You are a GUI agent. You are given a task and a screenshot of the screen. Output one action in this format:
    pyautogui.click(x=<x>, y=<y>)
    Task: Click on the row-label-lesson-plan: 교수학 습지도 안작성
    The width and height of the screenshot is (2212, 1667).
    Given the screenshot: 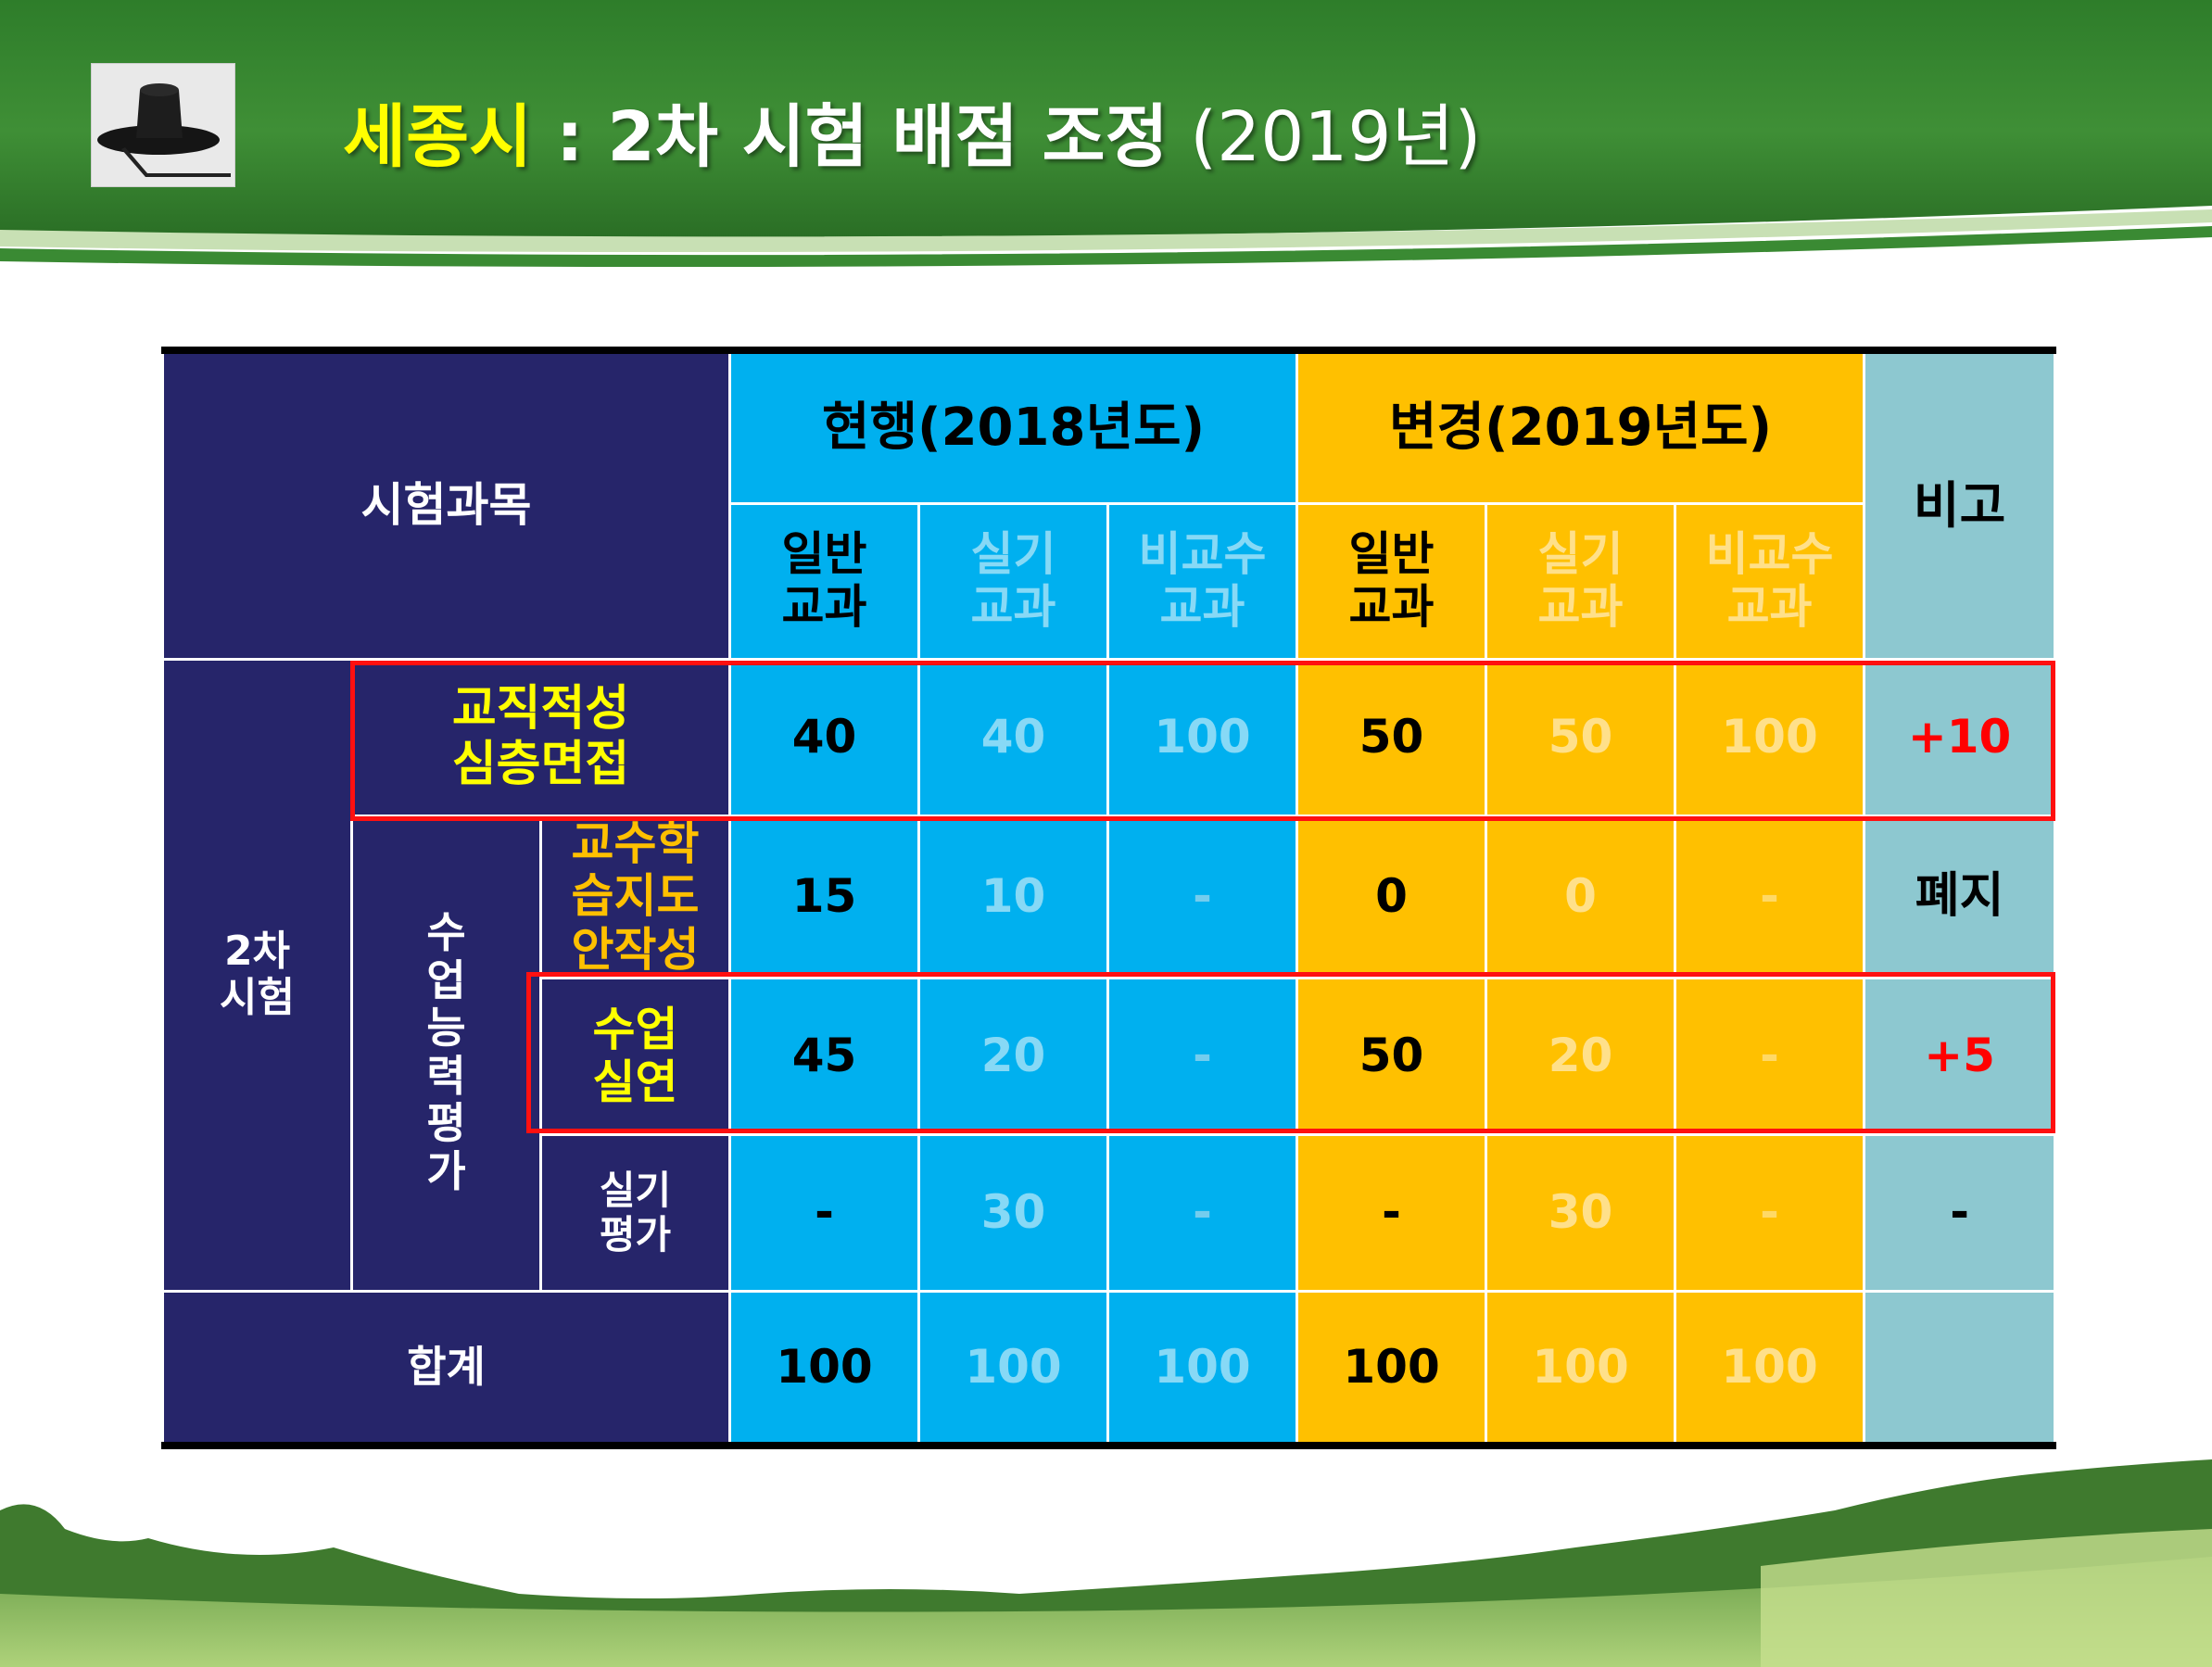 What is the action you would take?
    pyautogui.click(x=635, y=896)
    